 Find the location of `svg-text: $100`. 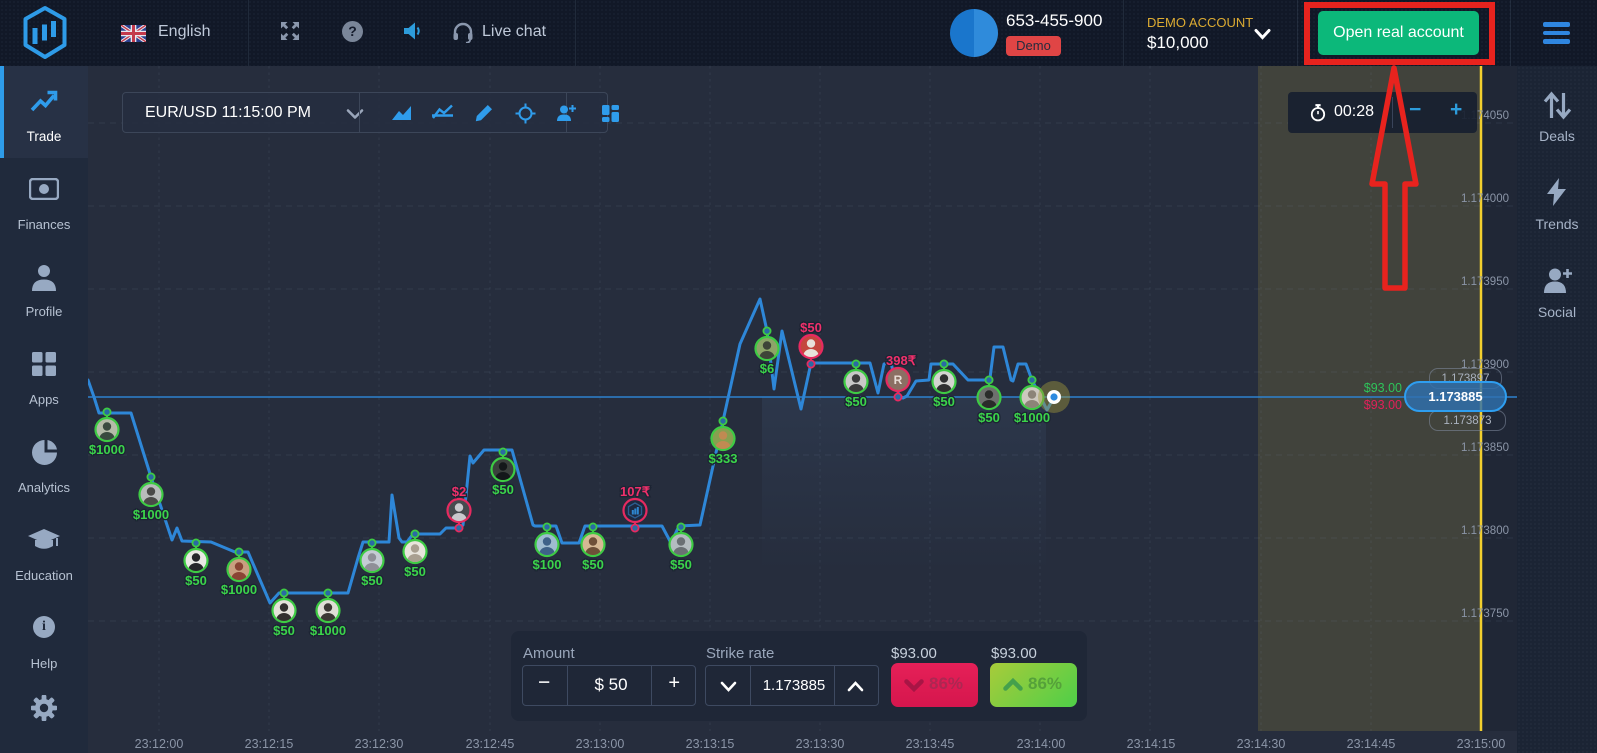

svg-text: $100 is located at coordinates (547, 564).